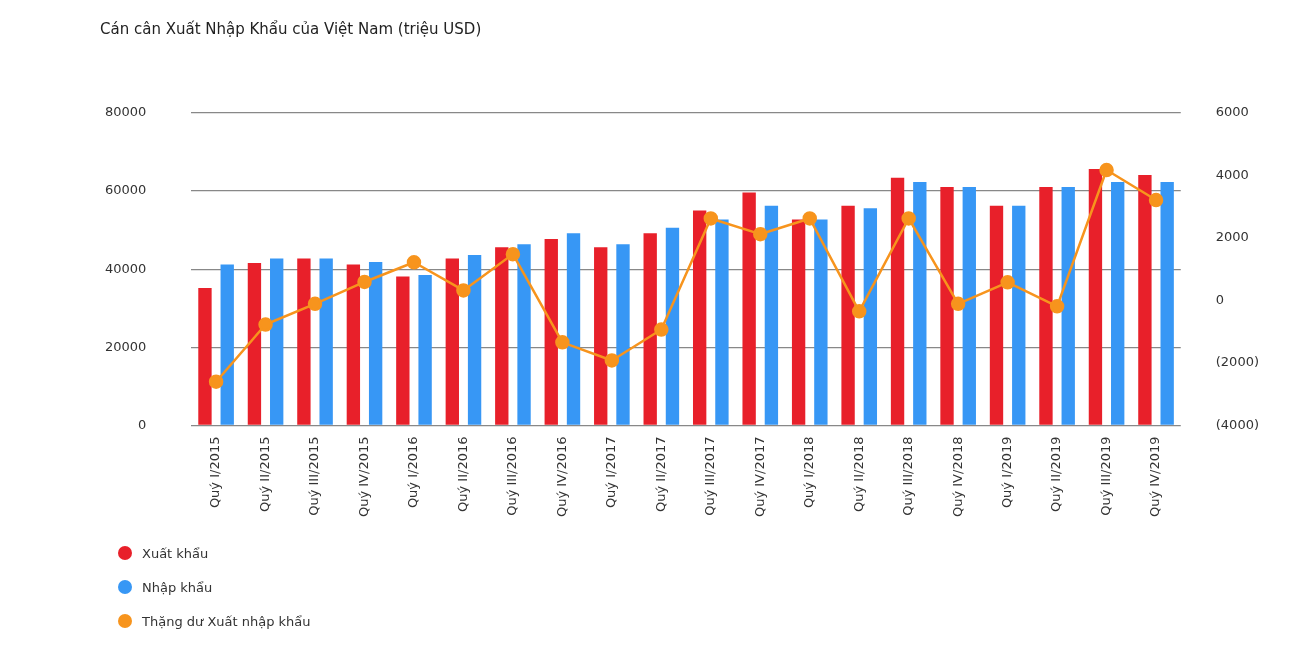 The width and height of the screenshot is (1304, 645). What do you see at coordinates (1232, 174) in the screenshot?
I see `y2-tick-label: 4000` at bounding box center [1232, 174].